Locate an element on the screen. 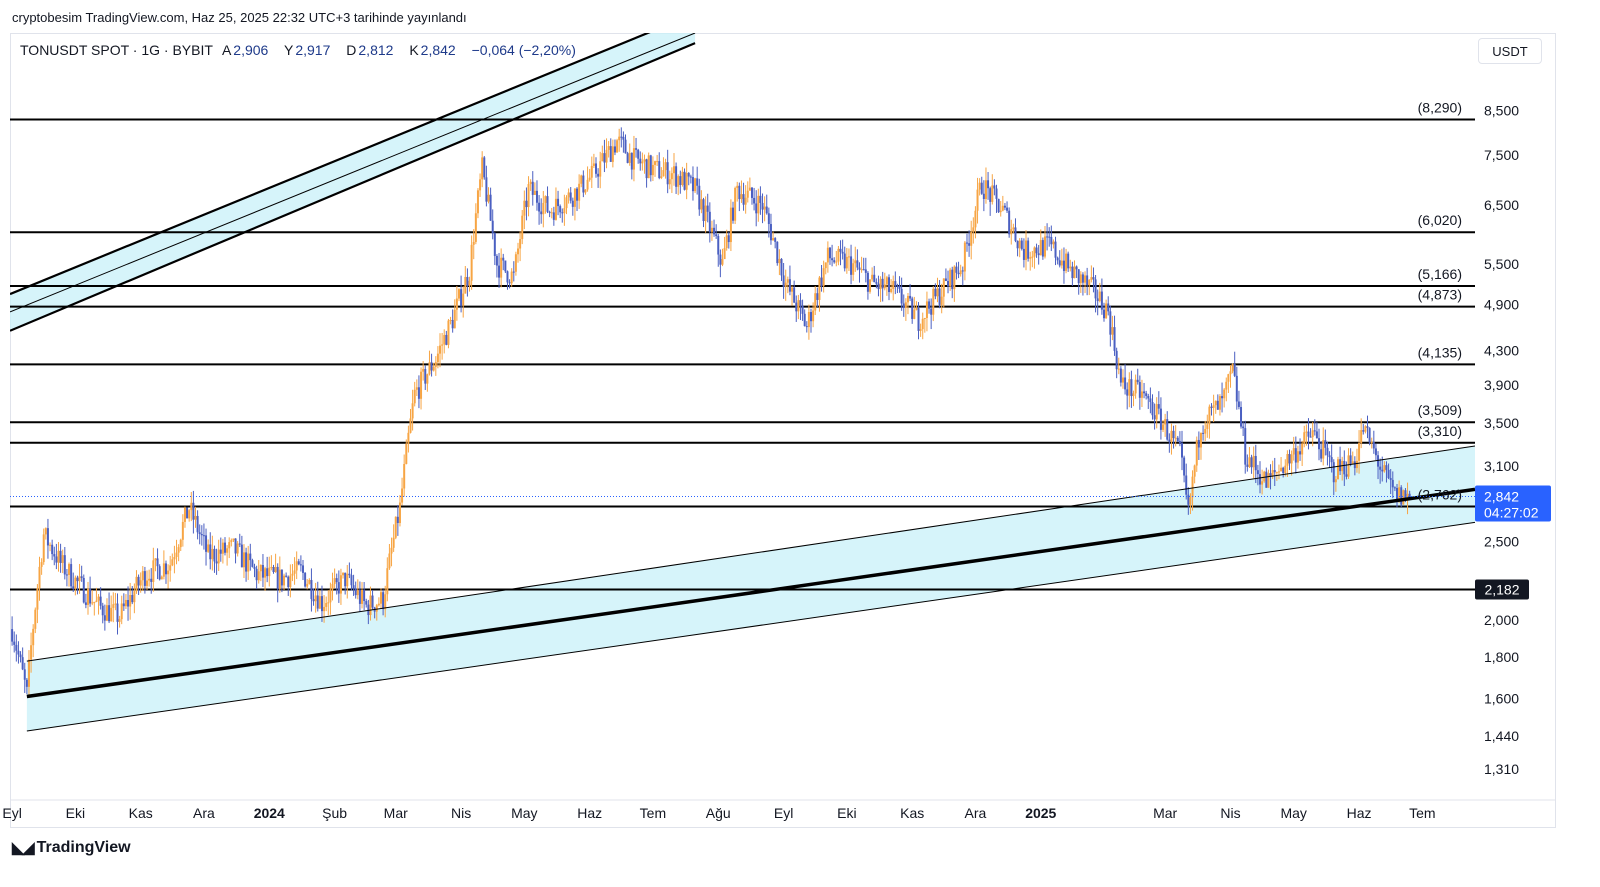 The width and height of the screenshot is (1600, 887). y-tick-label: 1,440 is located at coordinates (1501, 736).